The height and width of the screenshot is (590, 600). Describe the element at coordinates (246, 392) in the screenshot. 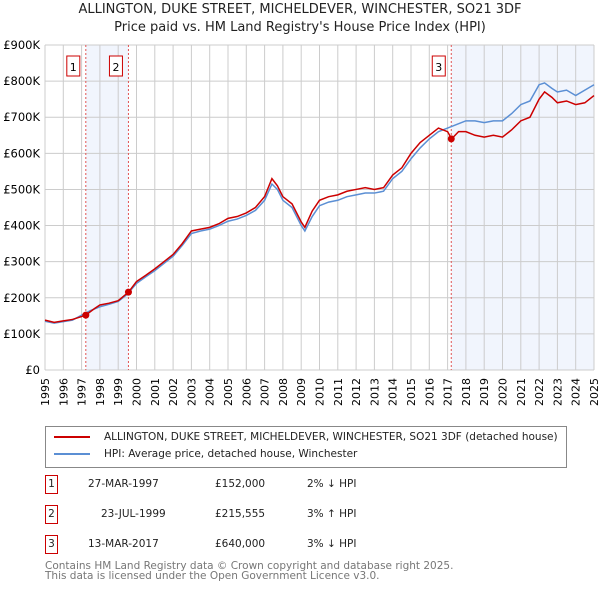

I see `x-tick-label: 2006` at that location.